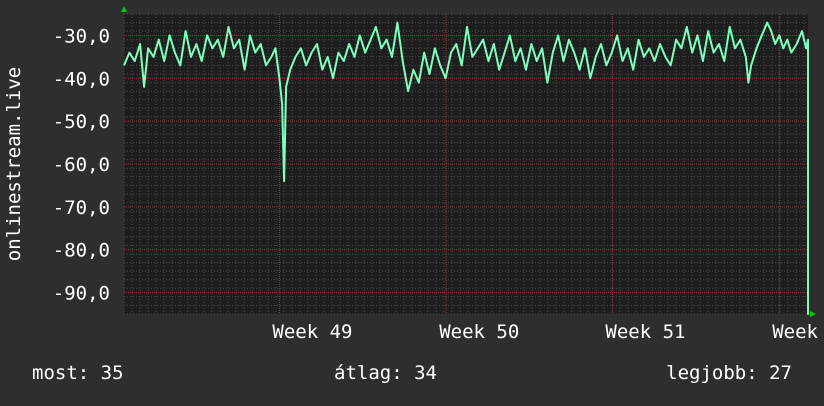 This screenshot has width=824, height=406. Describe the element at coordinates (479, 332) in the screenshot. I see `x-tick-label: Week 50` at that location.